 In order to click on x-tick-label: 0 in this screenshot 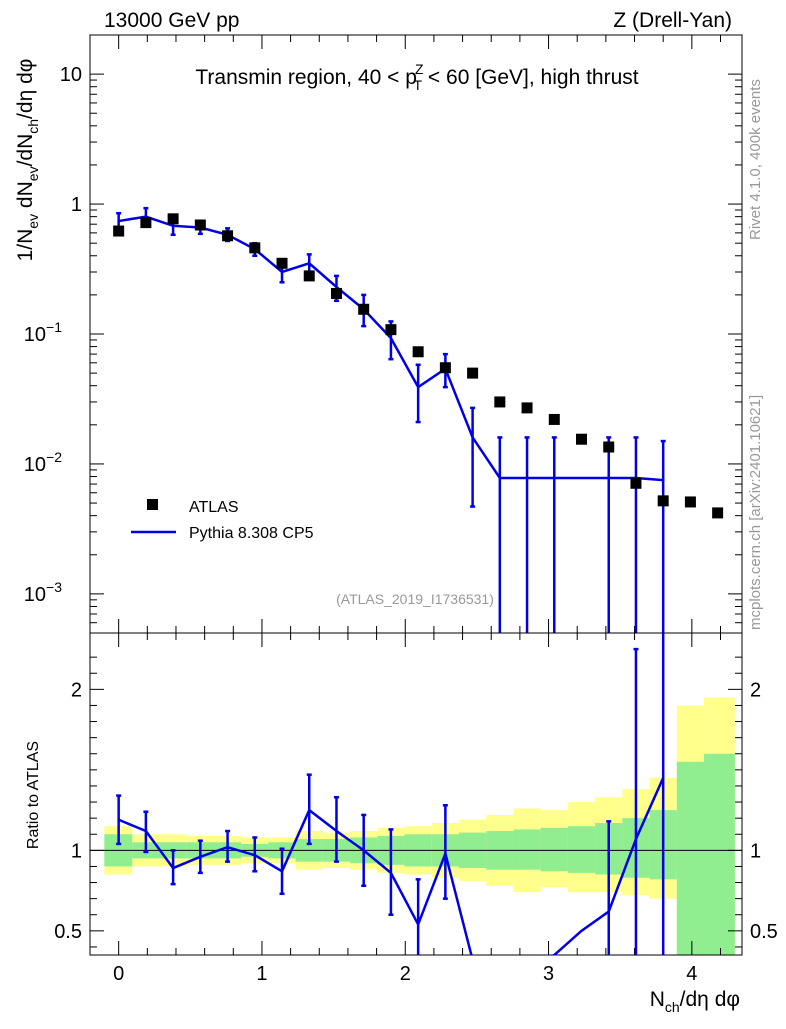, I will do `click(118, 974)`.